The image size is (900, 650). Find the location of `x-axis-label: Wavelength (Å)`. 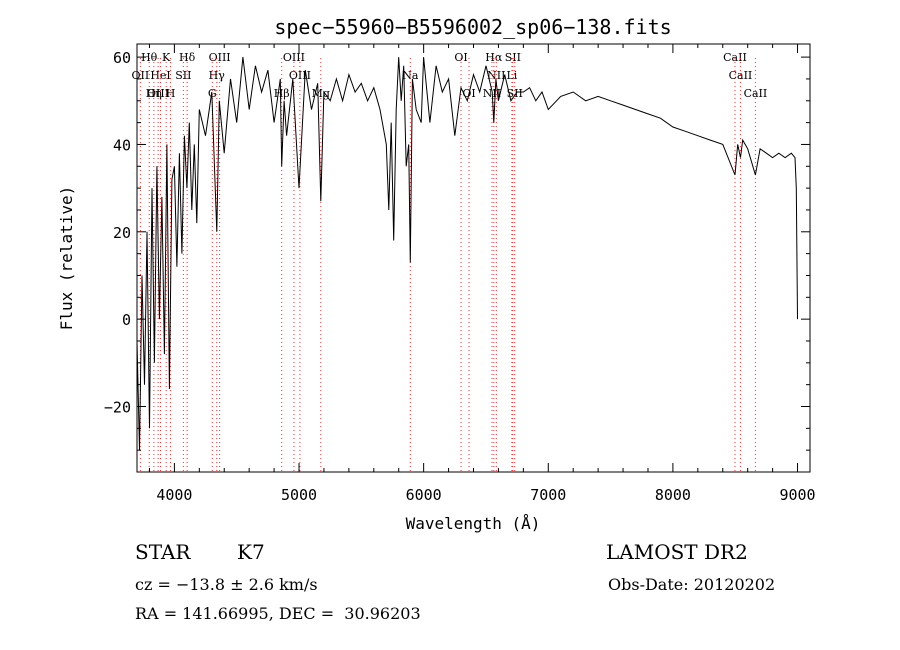

x-axis-label: Wavelength (Å) is located at coordinates (473, 523).